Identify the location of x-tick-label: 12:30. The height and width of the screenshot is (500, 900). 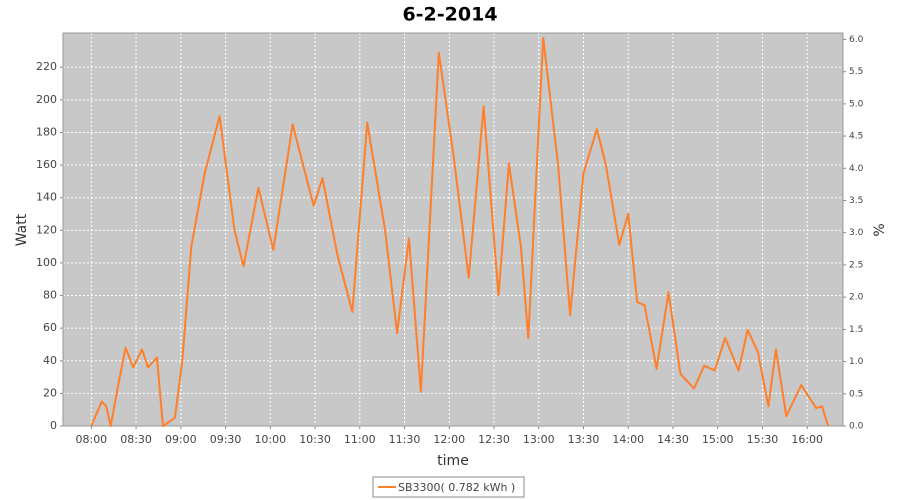
(494, 439).